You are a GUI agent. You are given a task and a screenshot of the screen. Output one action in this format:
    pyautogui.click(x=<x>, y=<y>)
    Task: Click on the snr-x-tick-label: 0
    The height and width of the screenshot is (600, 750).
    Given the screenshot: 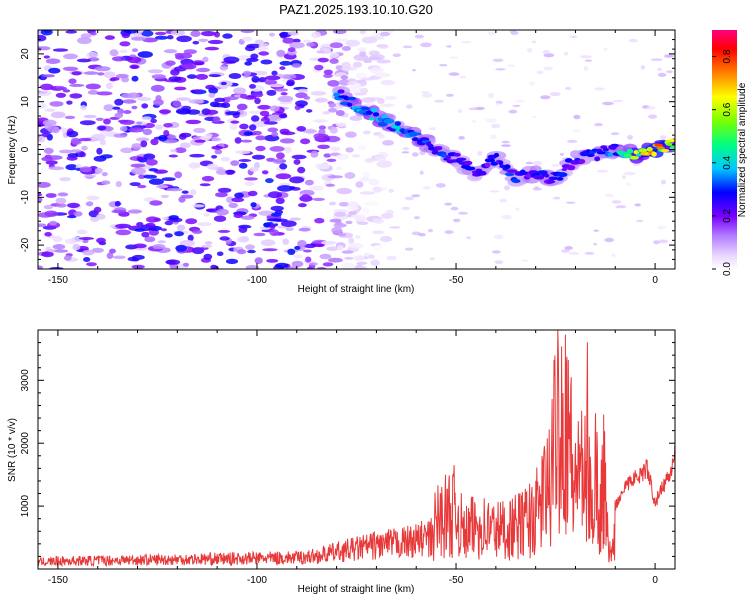 What is the action you would take?
    pyautogui.click(x=655, y=580)
    